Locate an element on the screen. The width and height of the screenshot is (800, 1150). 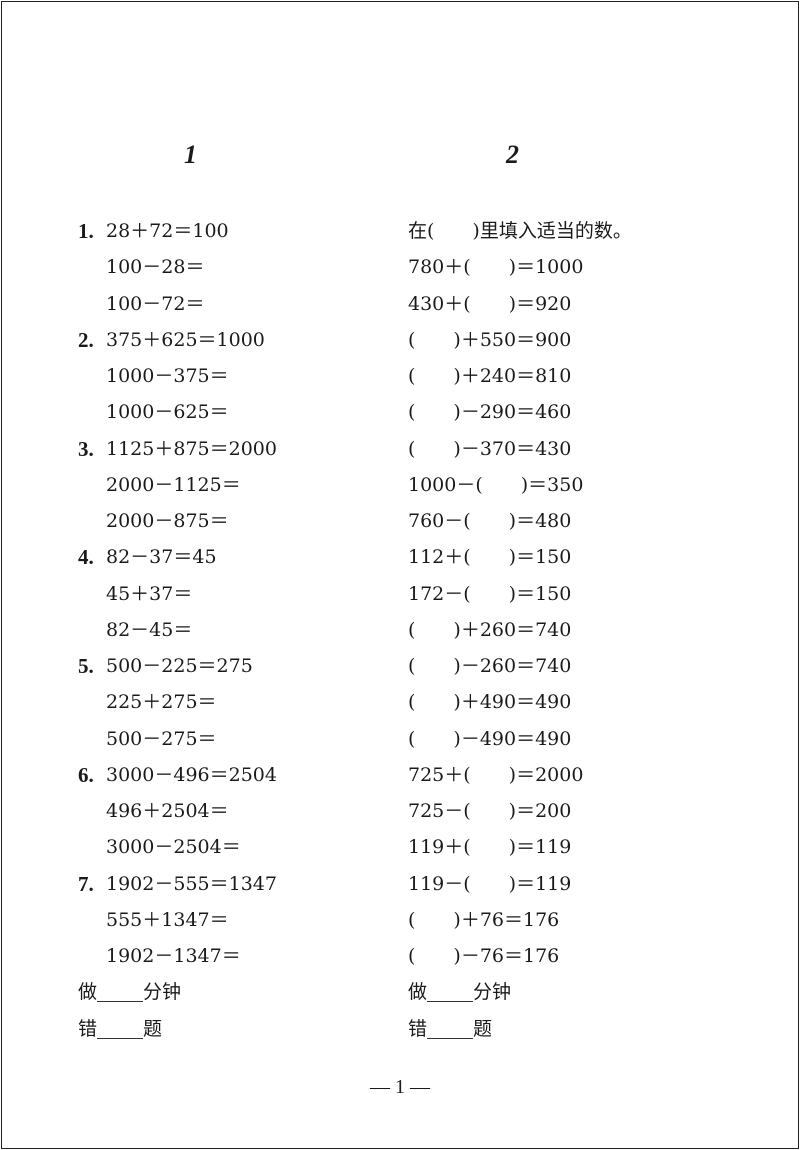
problem-line: 555＋1347＝ is located at coordinates (228, 920).